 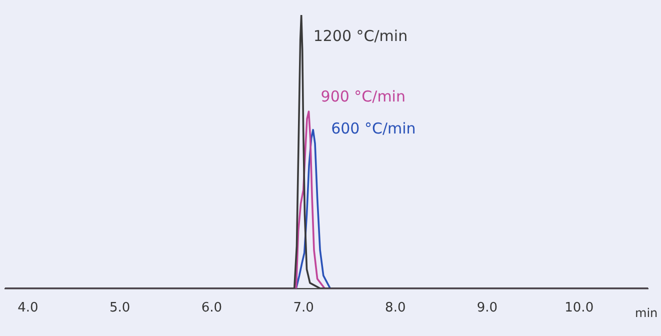 I want to click on series-label: 1200 °C/min, so click(x=360, y=35).